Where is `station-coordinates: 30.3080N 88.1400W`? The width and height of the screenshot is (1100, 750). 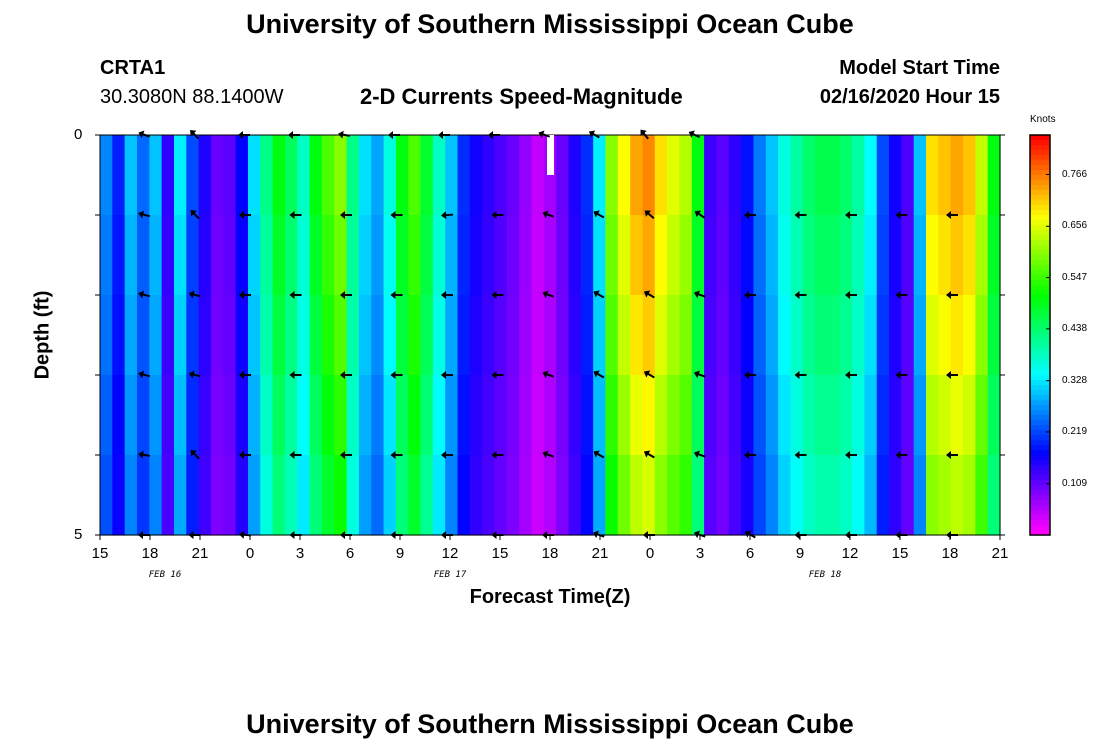
station-coordinates: 30.3080N 88.1400W is located at coordinates (192, 97).